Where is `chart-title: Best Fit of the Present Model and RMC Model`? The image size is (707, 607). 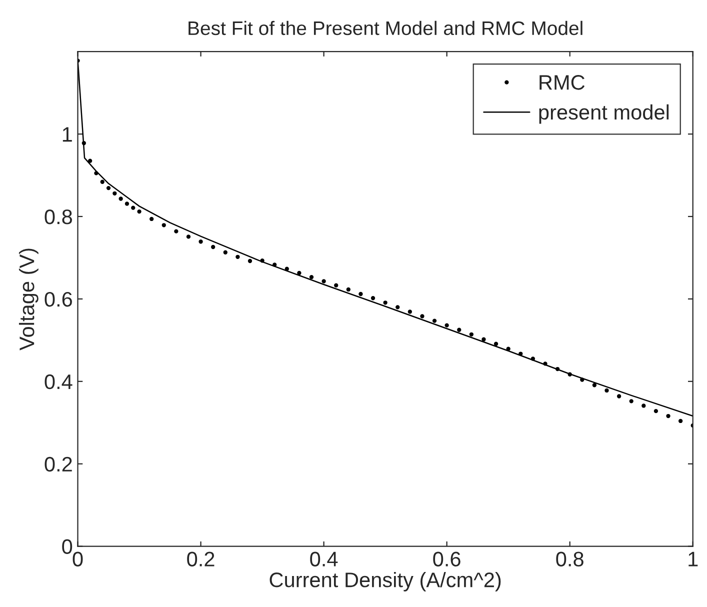 chart-title: Best Fit of the Present Model and RMC Model is located at coordinates (385, 28).